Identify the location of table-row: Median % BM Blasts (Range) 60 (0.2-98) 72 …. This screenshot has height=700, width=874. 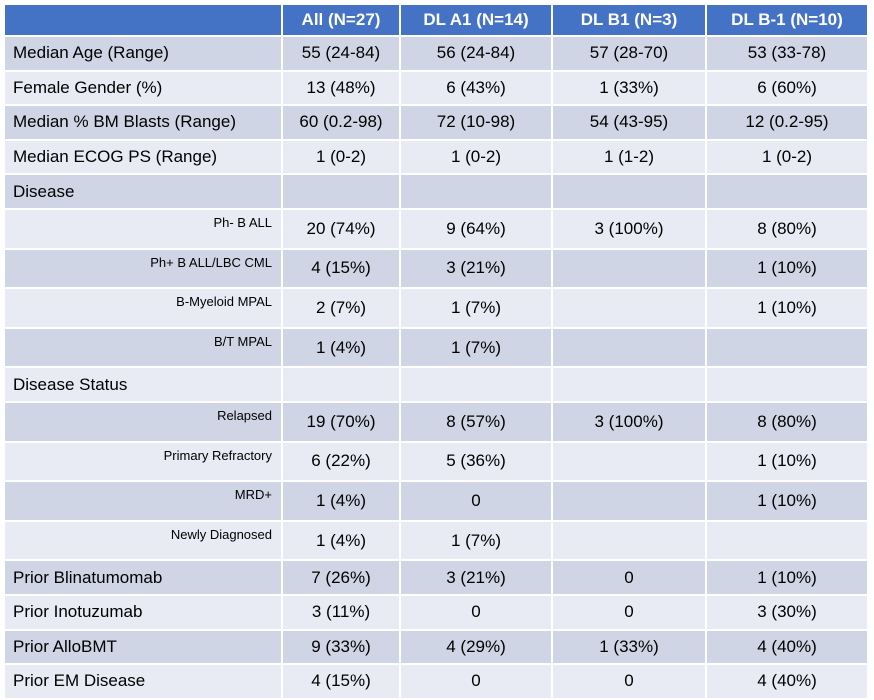
(436, 122).